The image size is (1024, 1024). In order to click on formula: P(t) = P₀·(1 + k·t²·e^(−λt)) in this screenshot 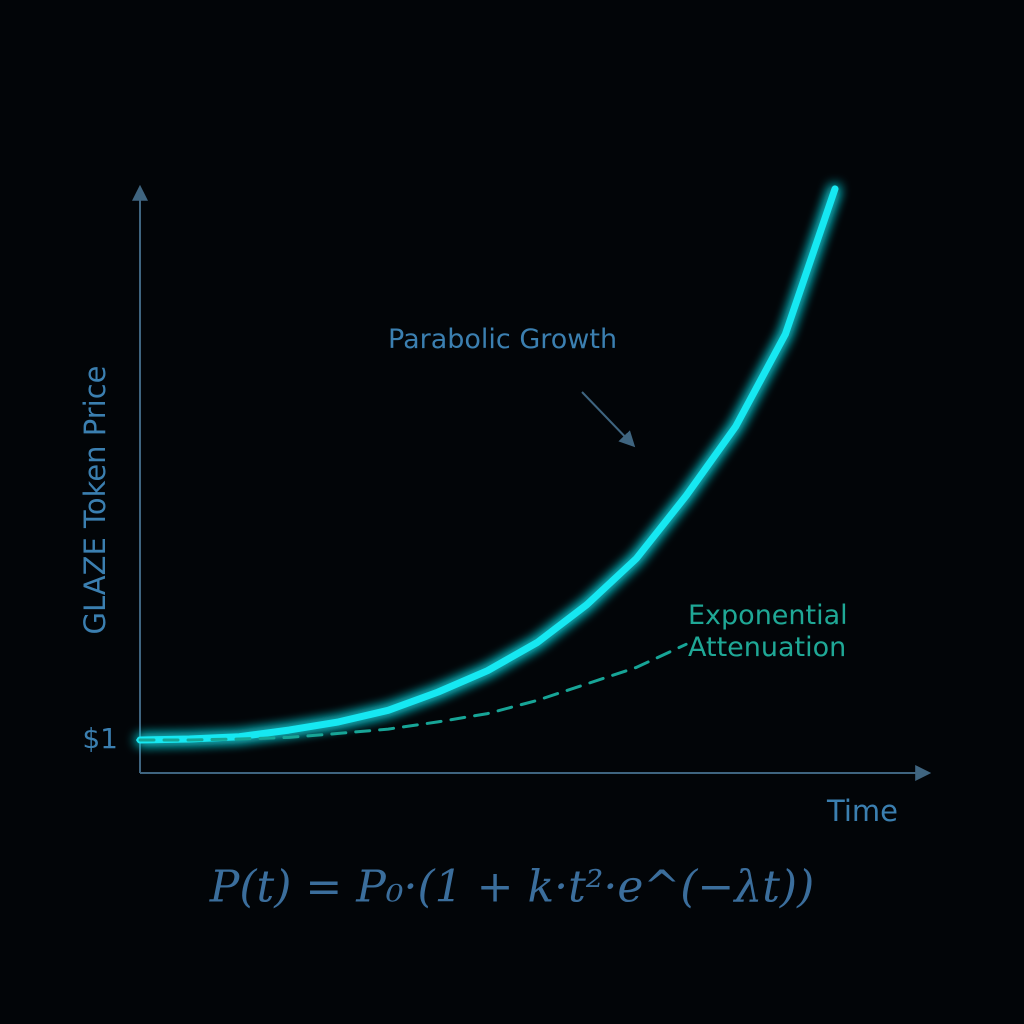, I will do `click(511, 887)`.